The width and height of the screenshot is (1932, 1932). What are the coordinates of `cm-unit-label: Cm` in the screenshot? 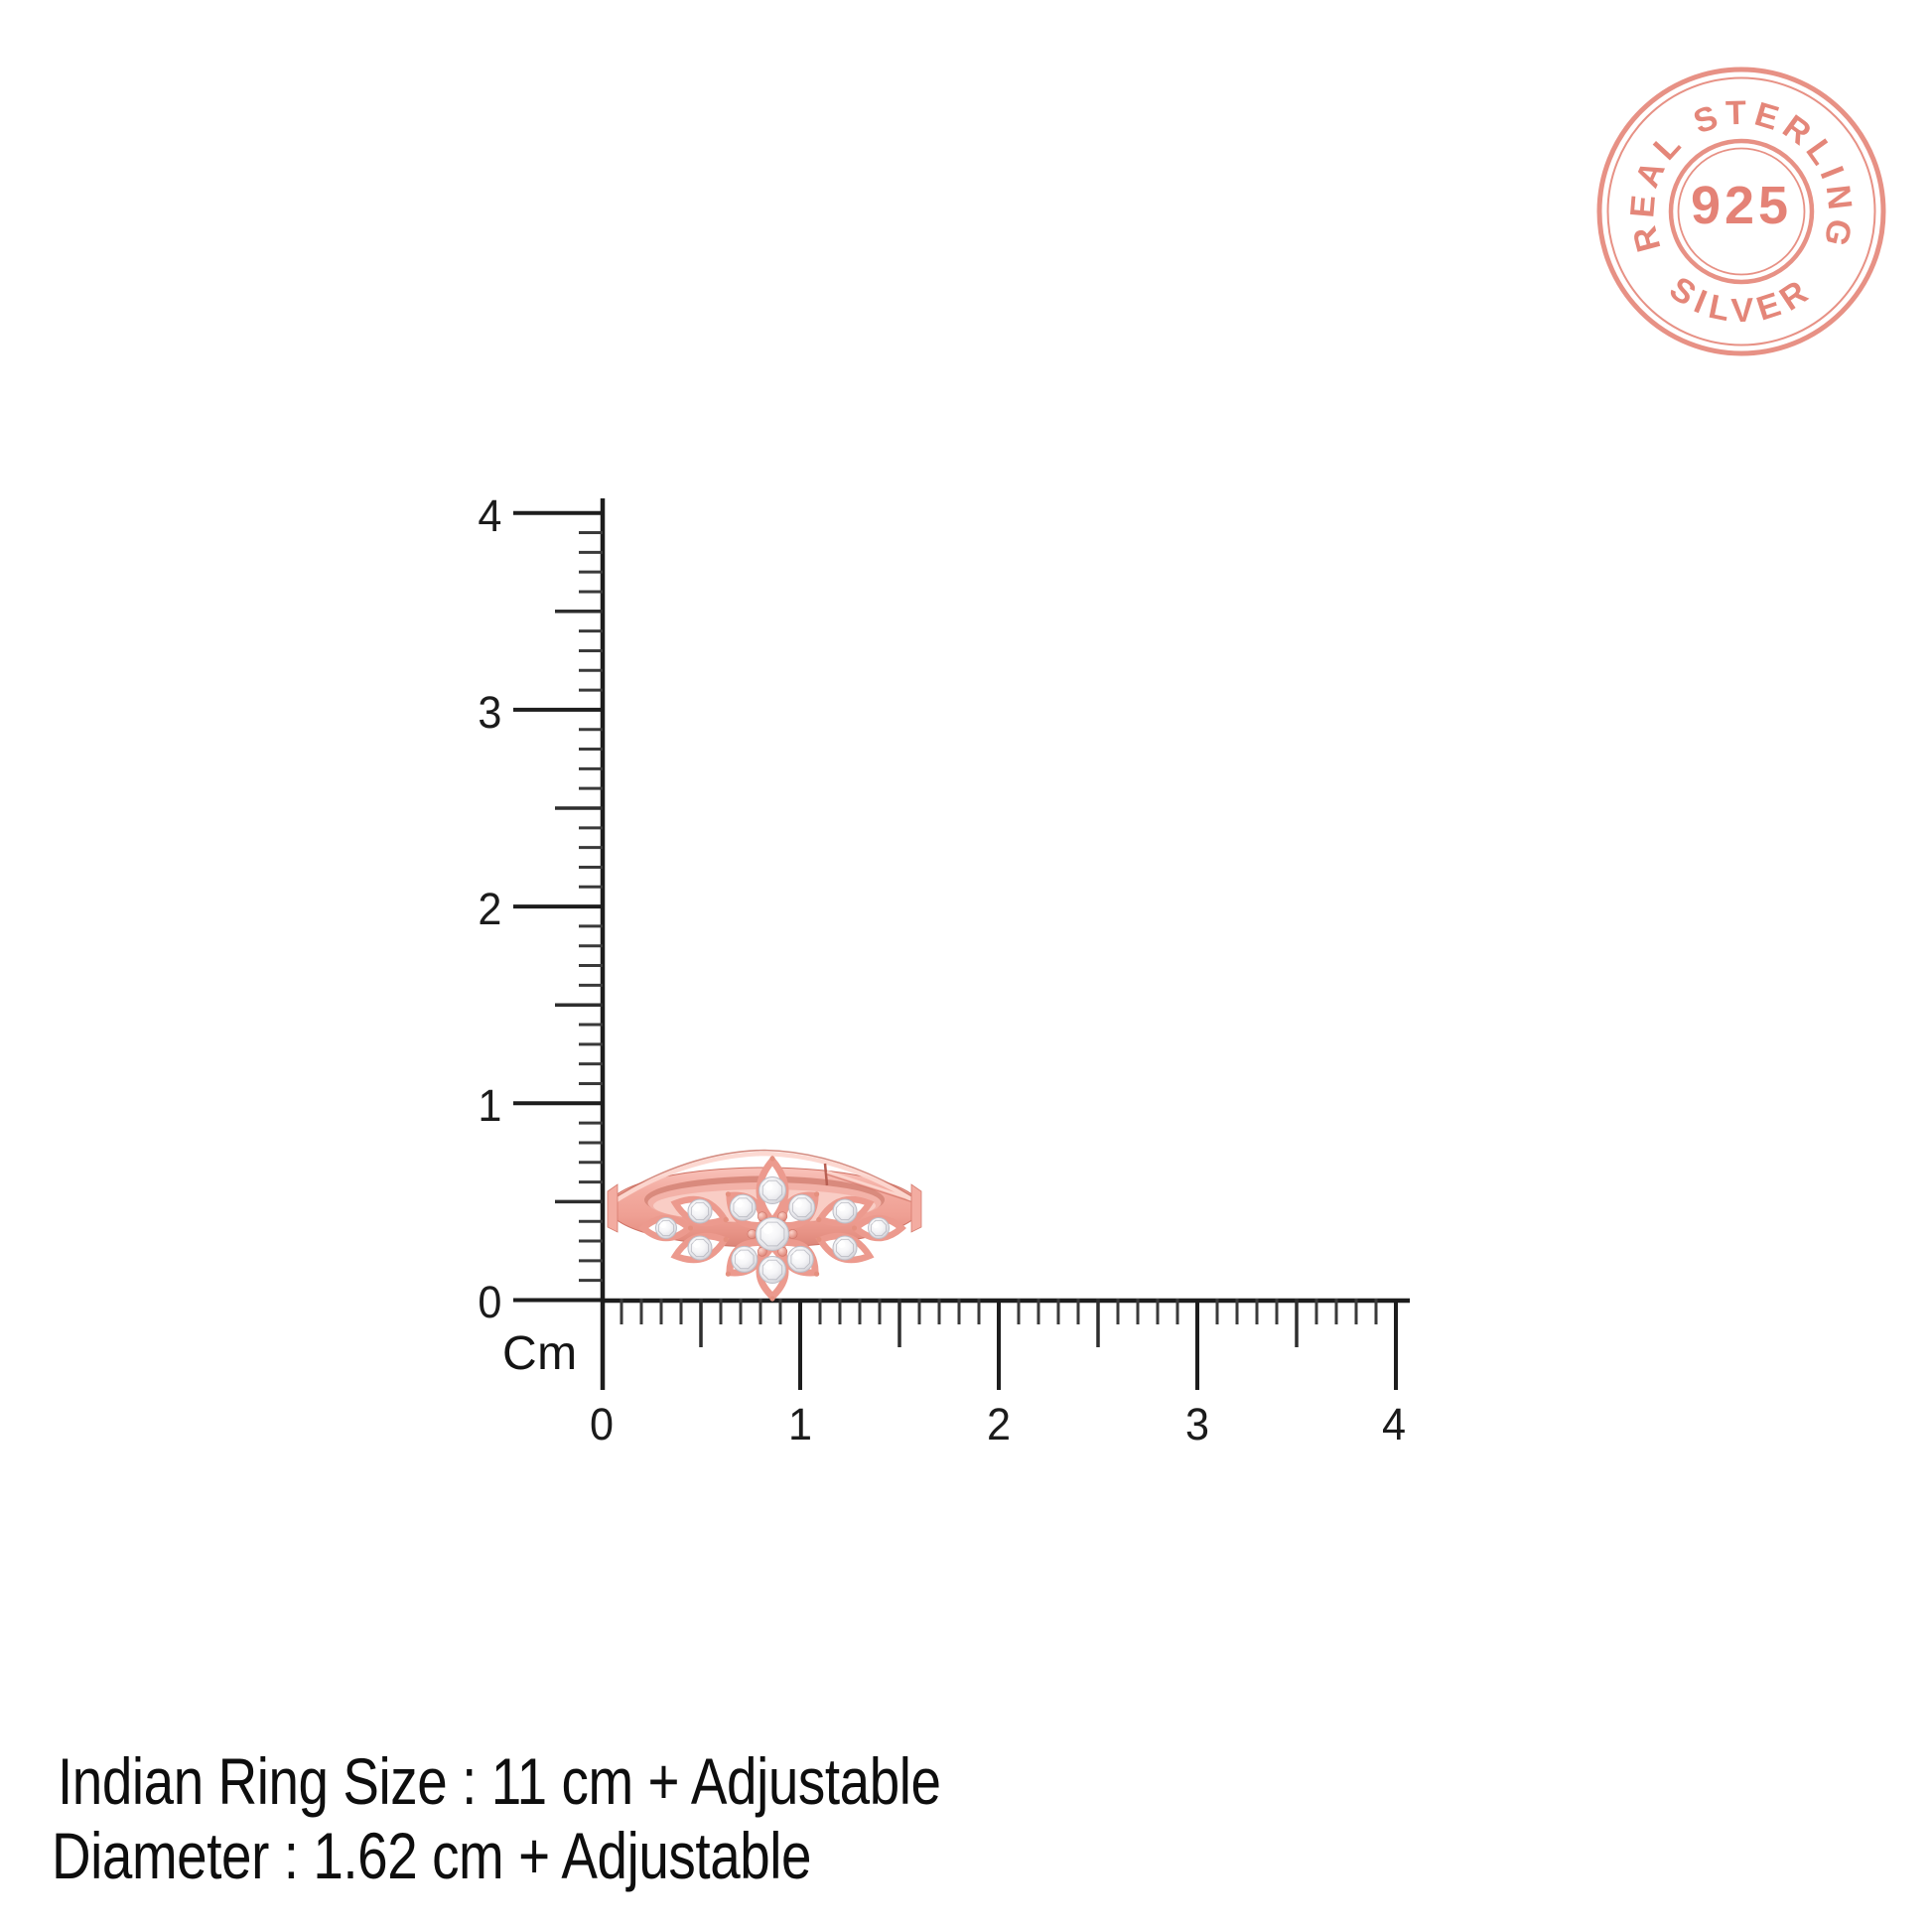 It's located at (540, 1353).